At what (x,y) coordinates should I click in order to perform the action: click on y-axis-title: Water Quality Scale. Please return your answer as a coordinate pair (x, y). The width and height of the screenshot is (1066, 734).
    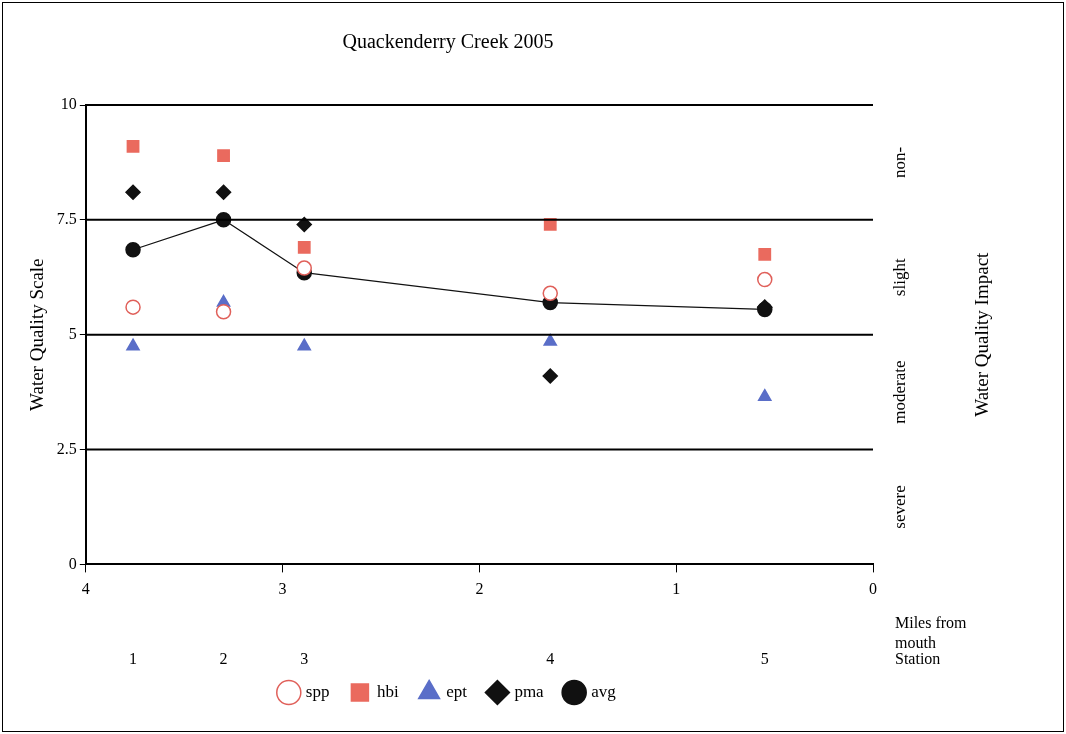
    Looking at the image, I should click on (37, 334).